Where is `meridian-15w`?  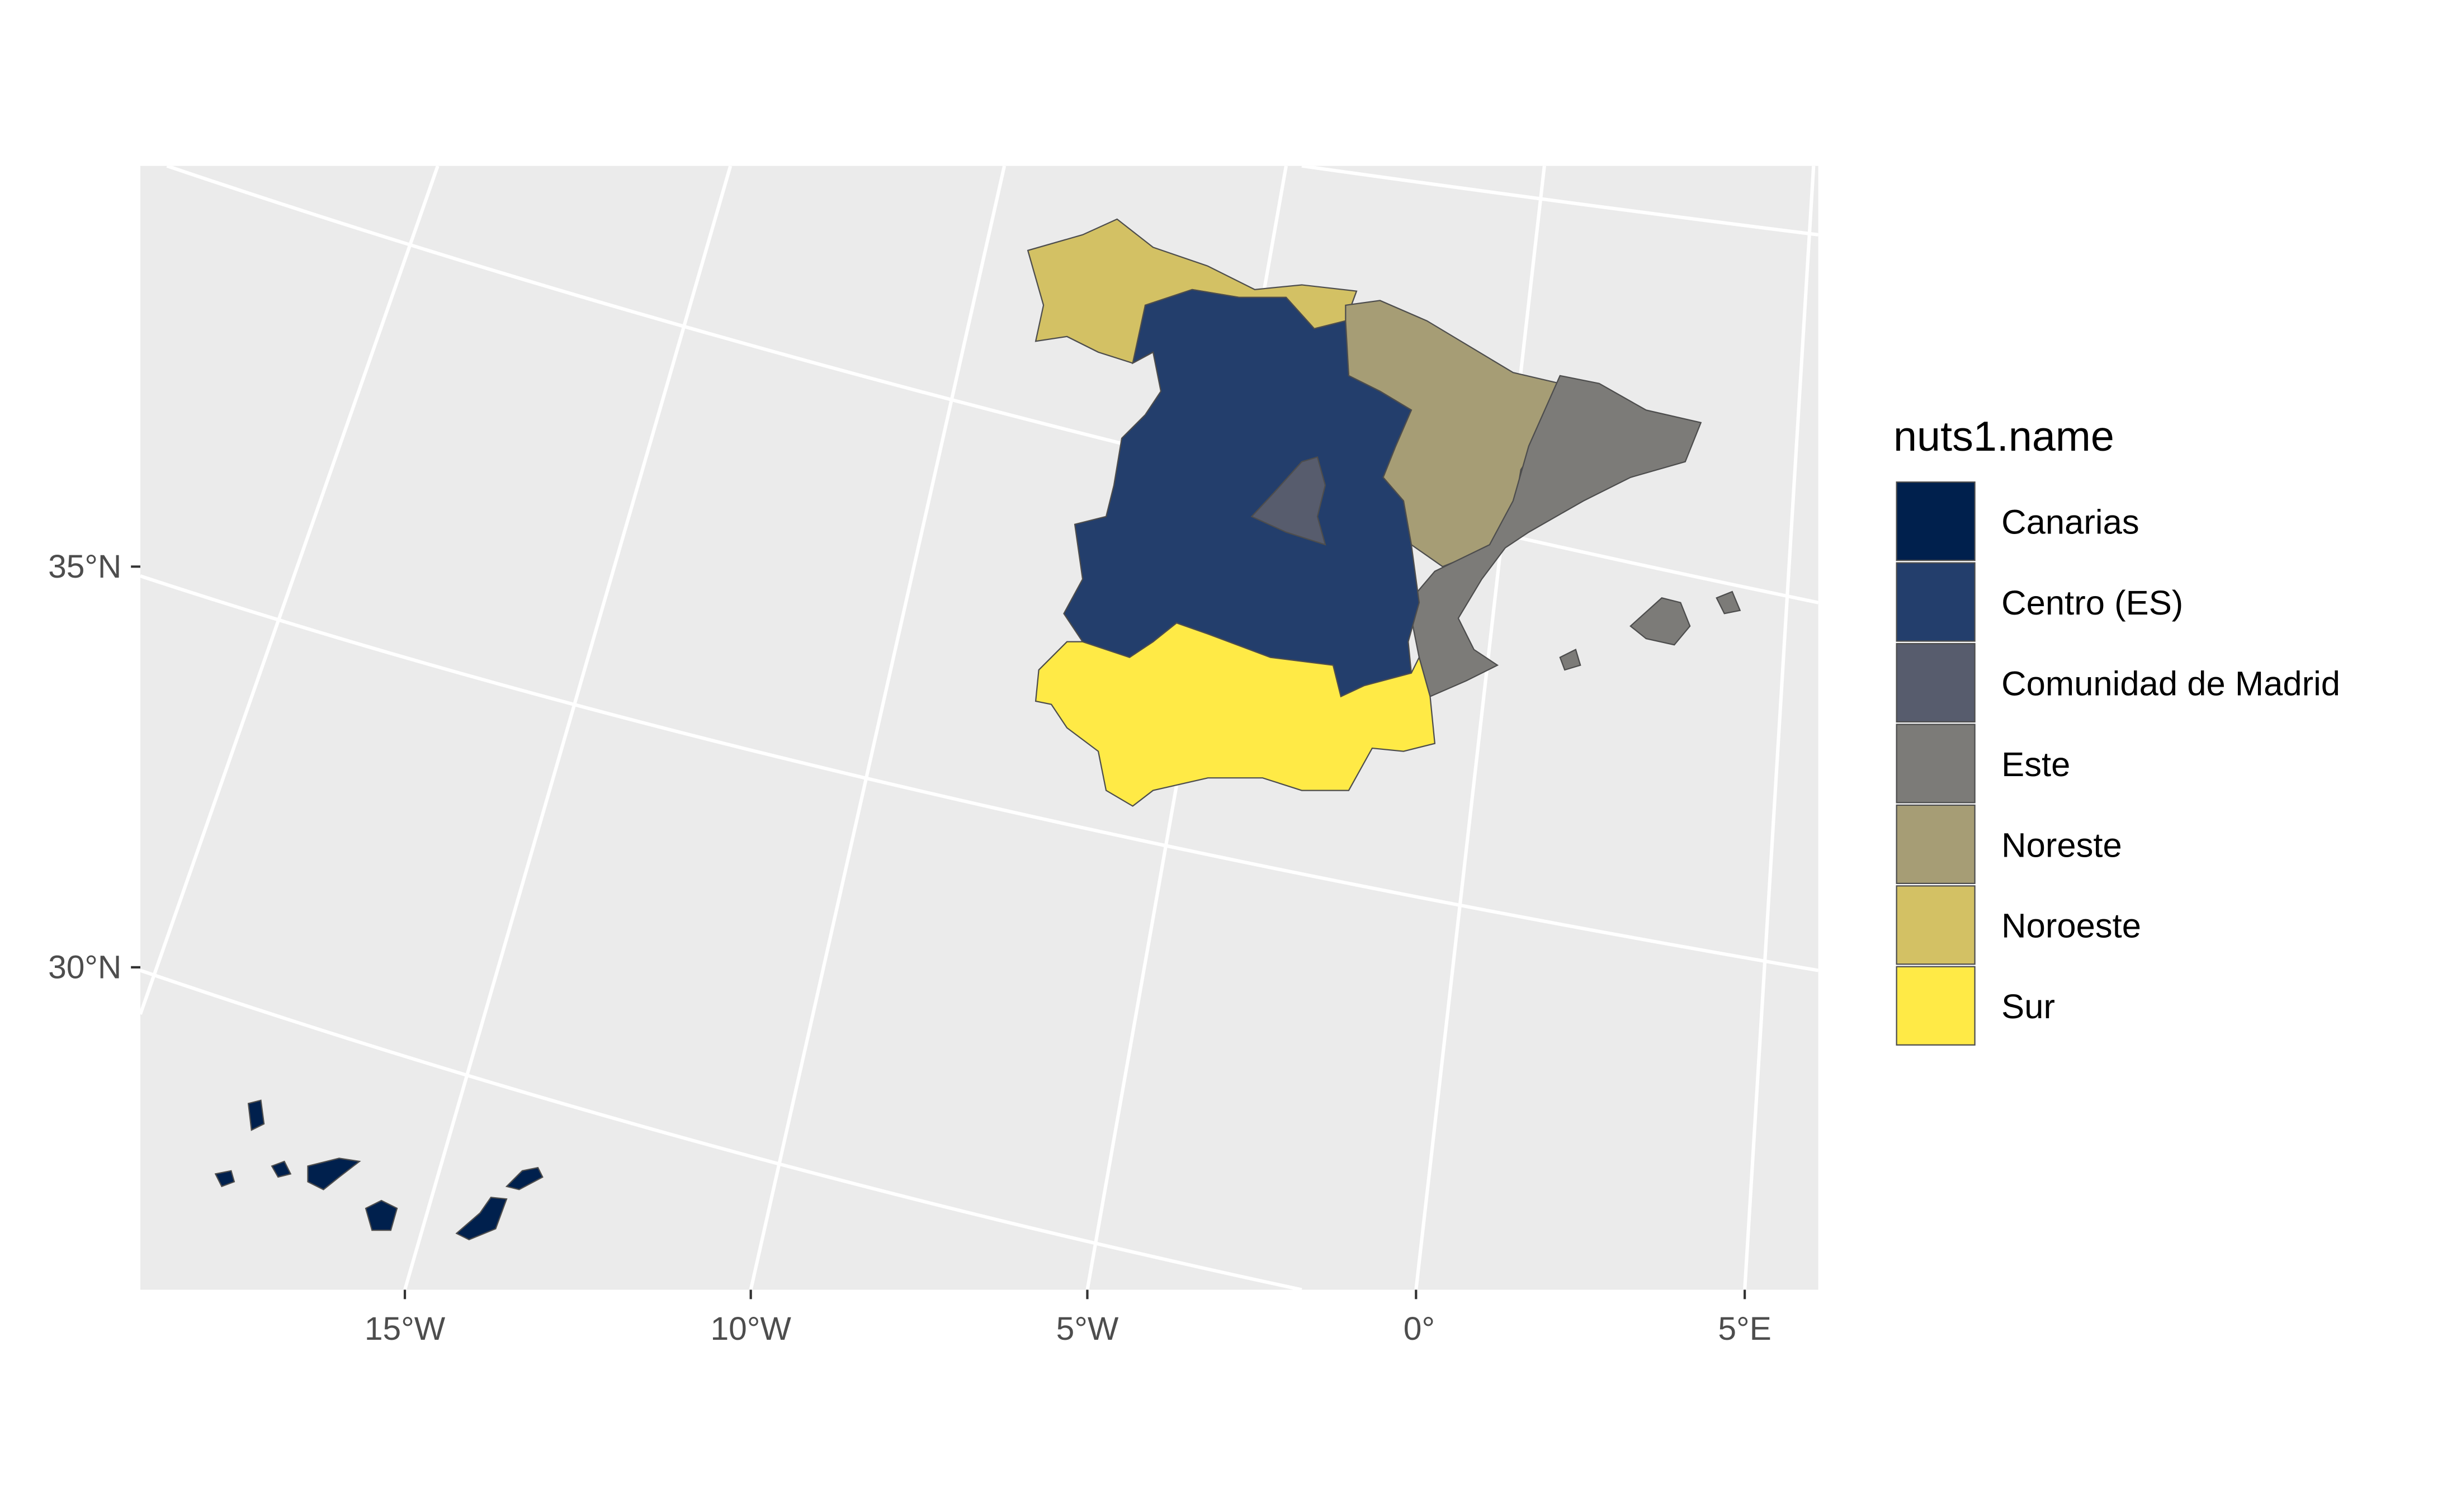 meridian-15w is located at coordinates (568, 728).